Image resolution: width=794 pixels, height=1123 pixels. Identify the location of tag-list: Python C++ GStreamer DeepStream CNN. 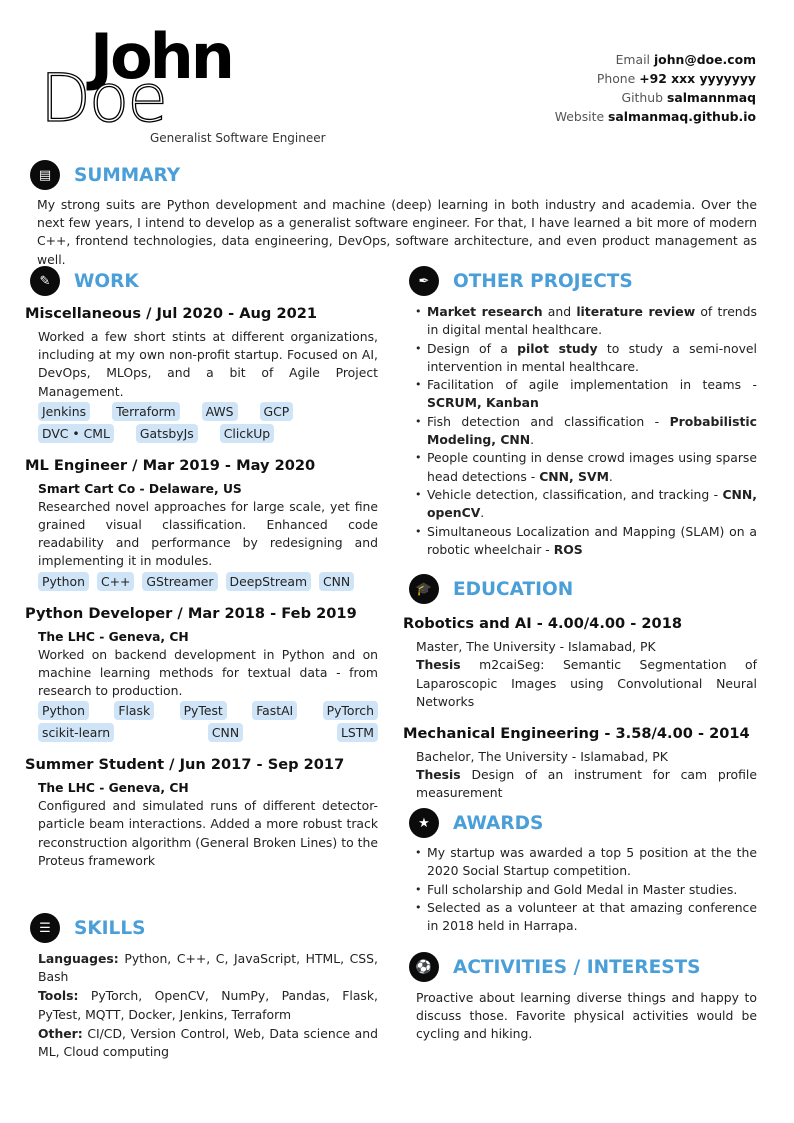
(208, 581).